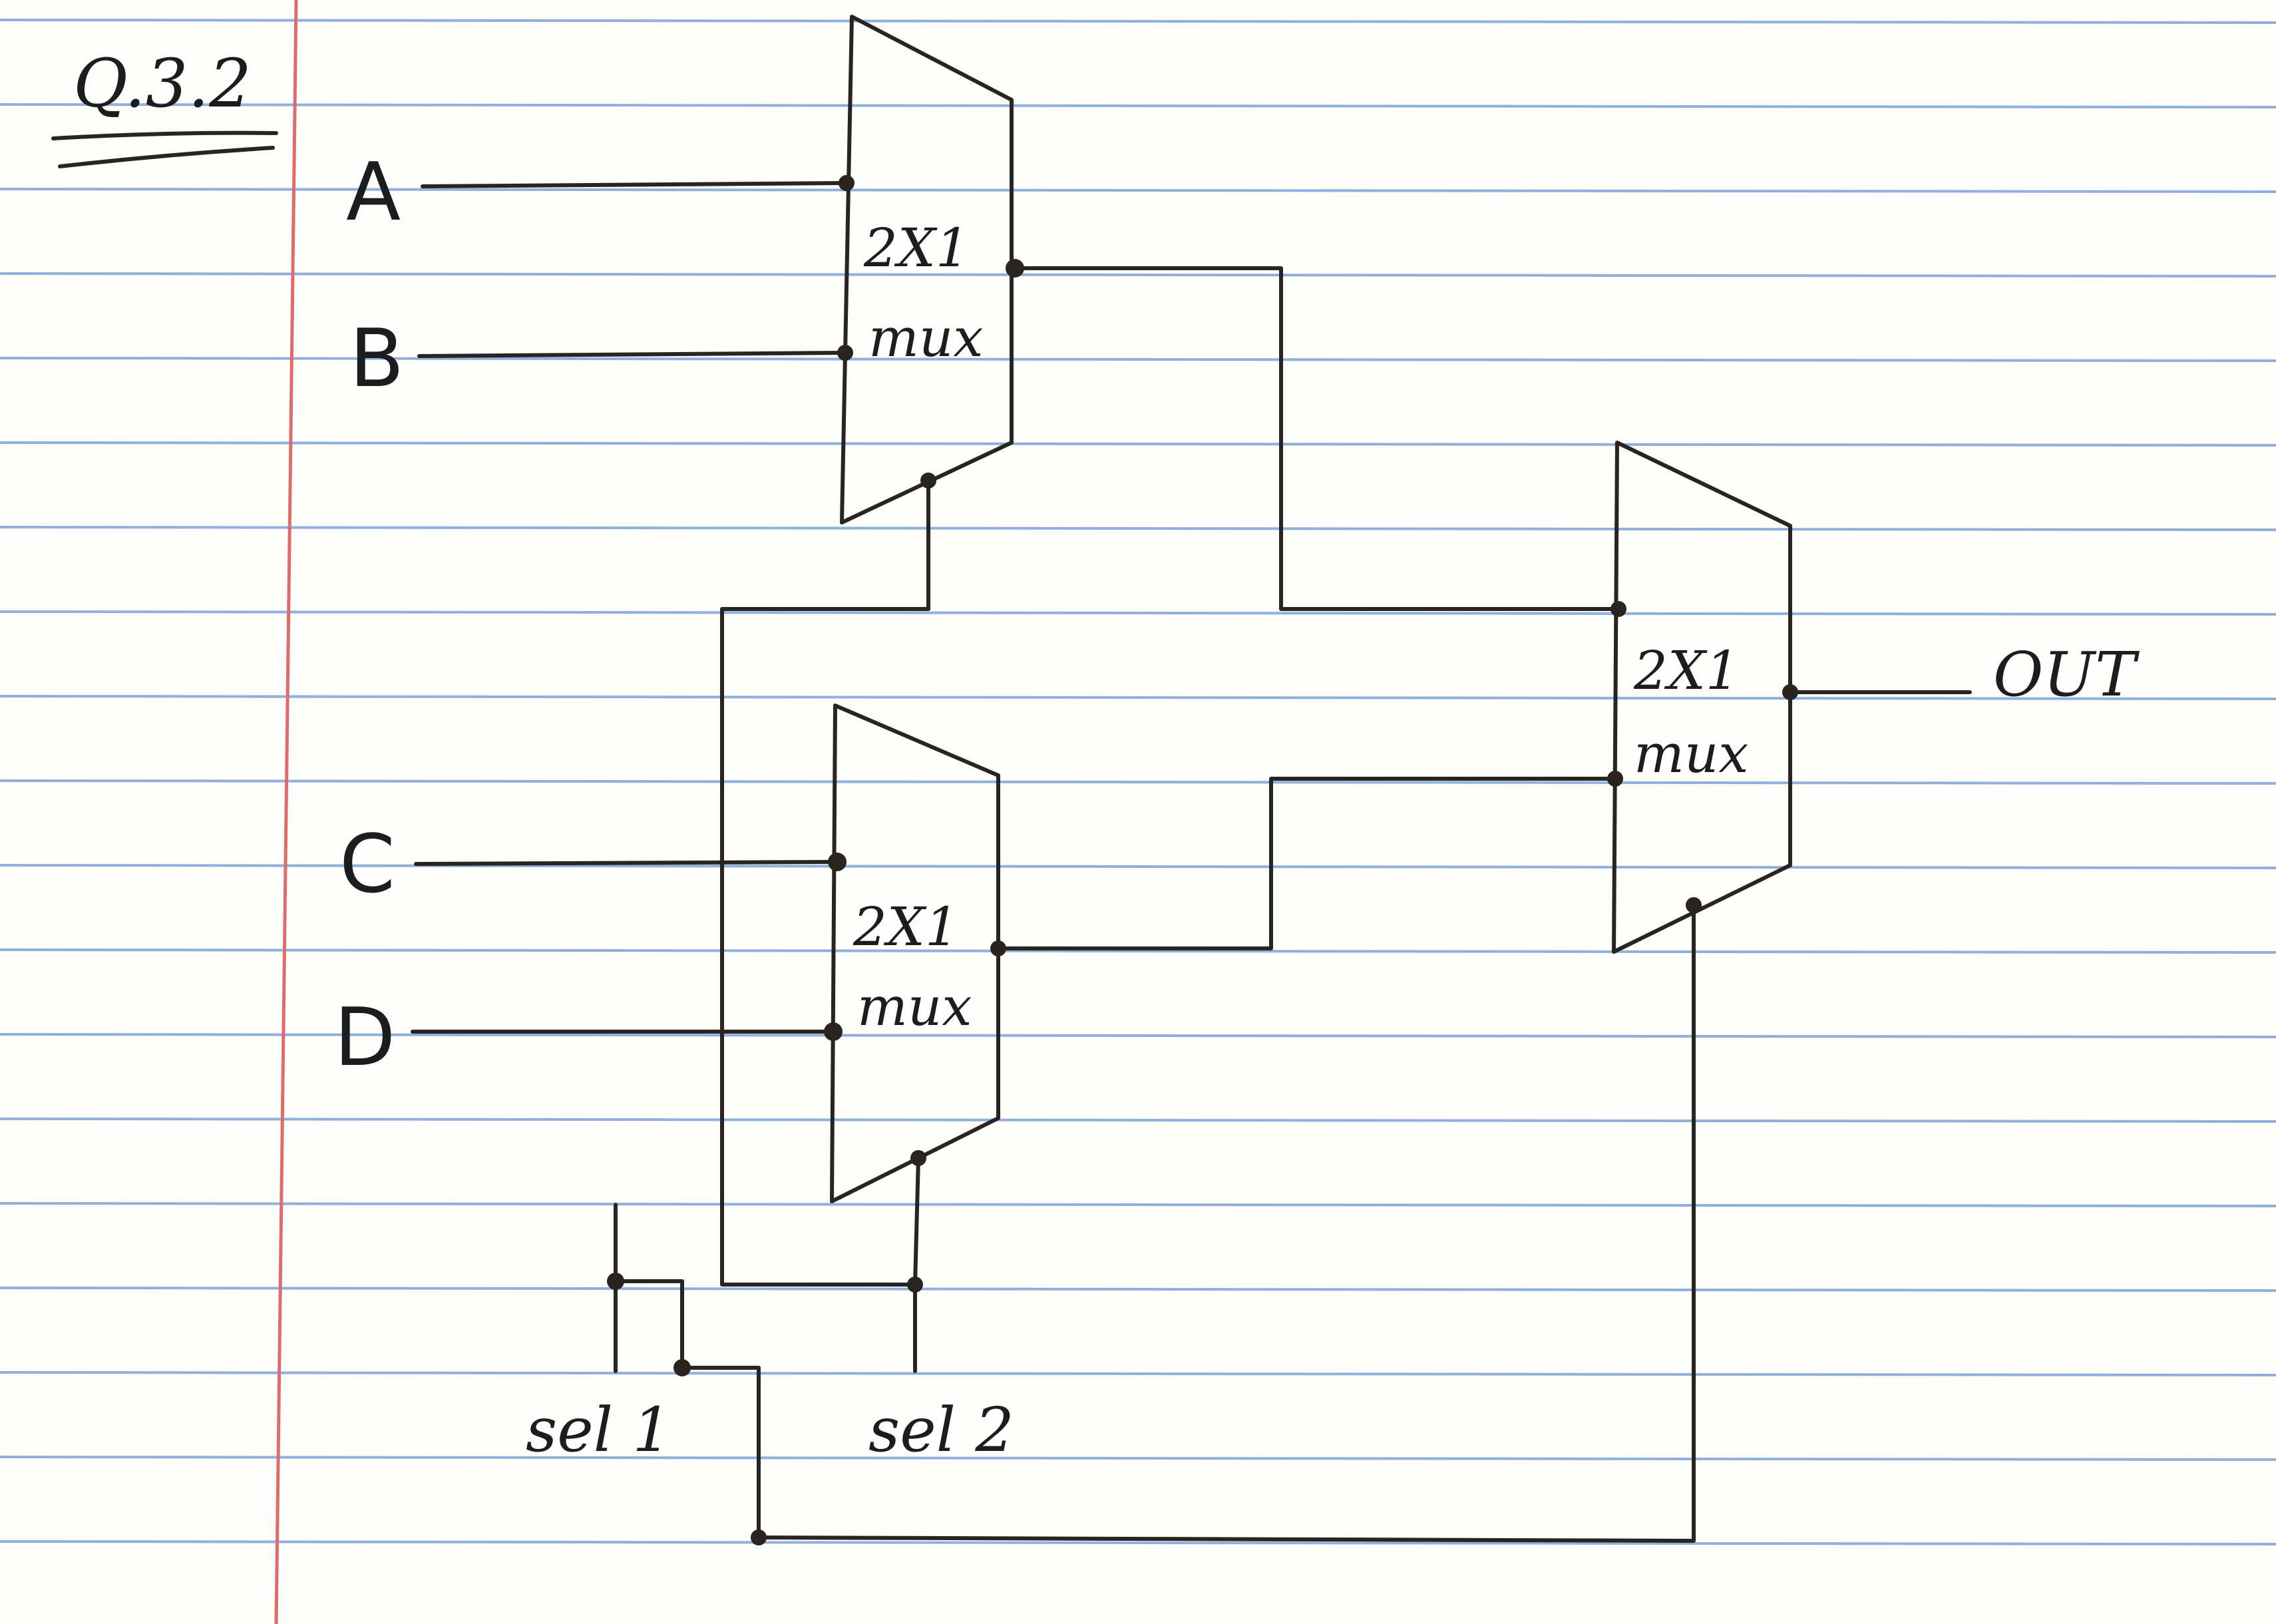  I want to click on mux-1-size-label: 2X1, so click(916, 248).